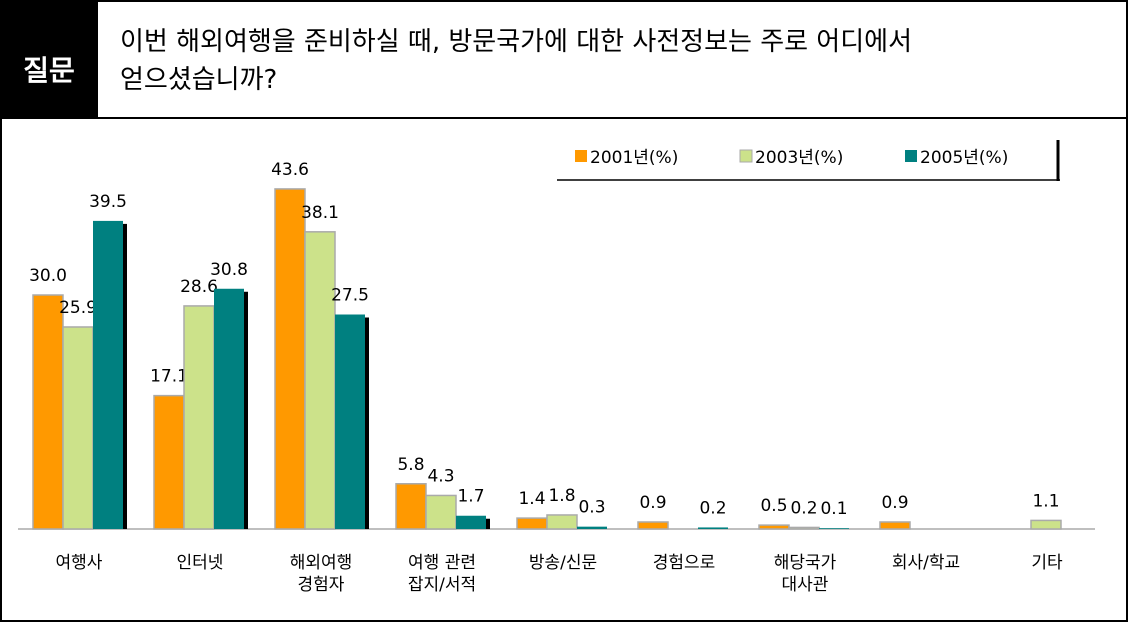 The height and width of the screenshot is (622, 1128). What do you see at coordinates (926, 563) in the screenshot?
I see `x-tick-label: 회사/학교` at bounding box center [926, 563].